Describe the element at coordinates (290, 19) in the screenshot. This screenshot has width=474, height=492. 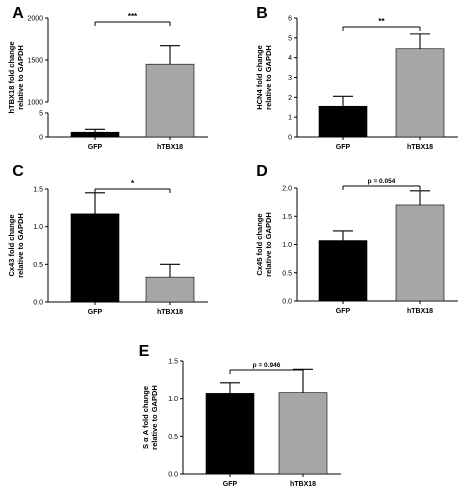
I see `y-tick-label: 6` at that location.